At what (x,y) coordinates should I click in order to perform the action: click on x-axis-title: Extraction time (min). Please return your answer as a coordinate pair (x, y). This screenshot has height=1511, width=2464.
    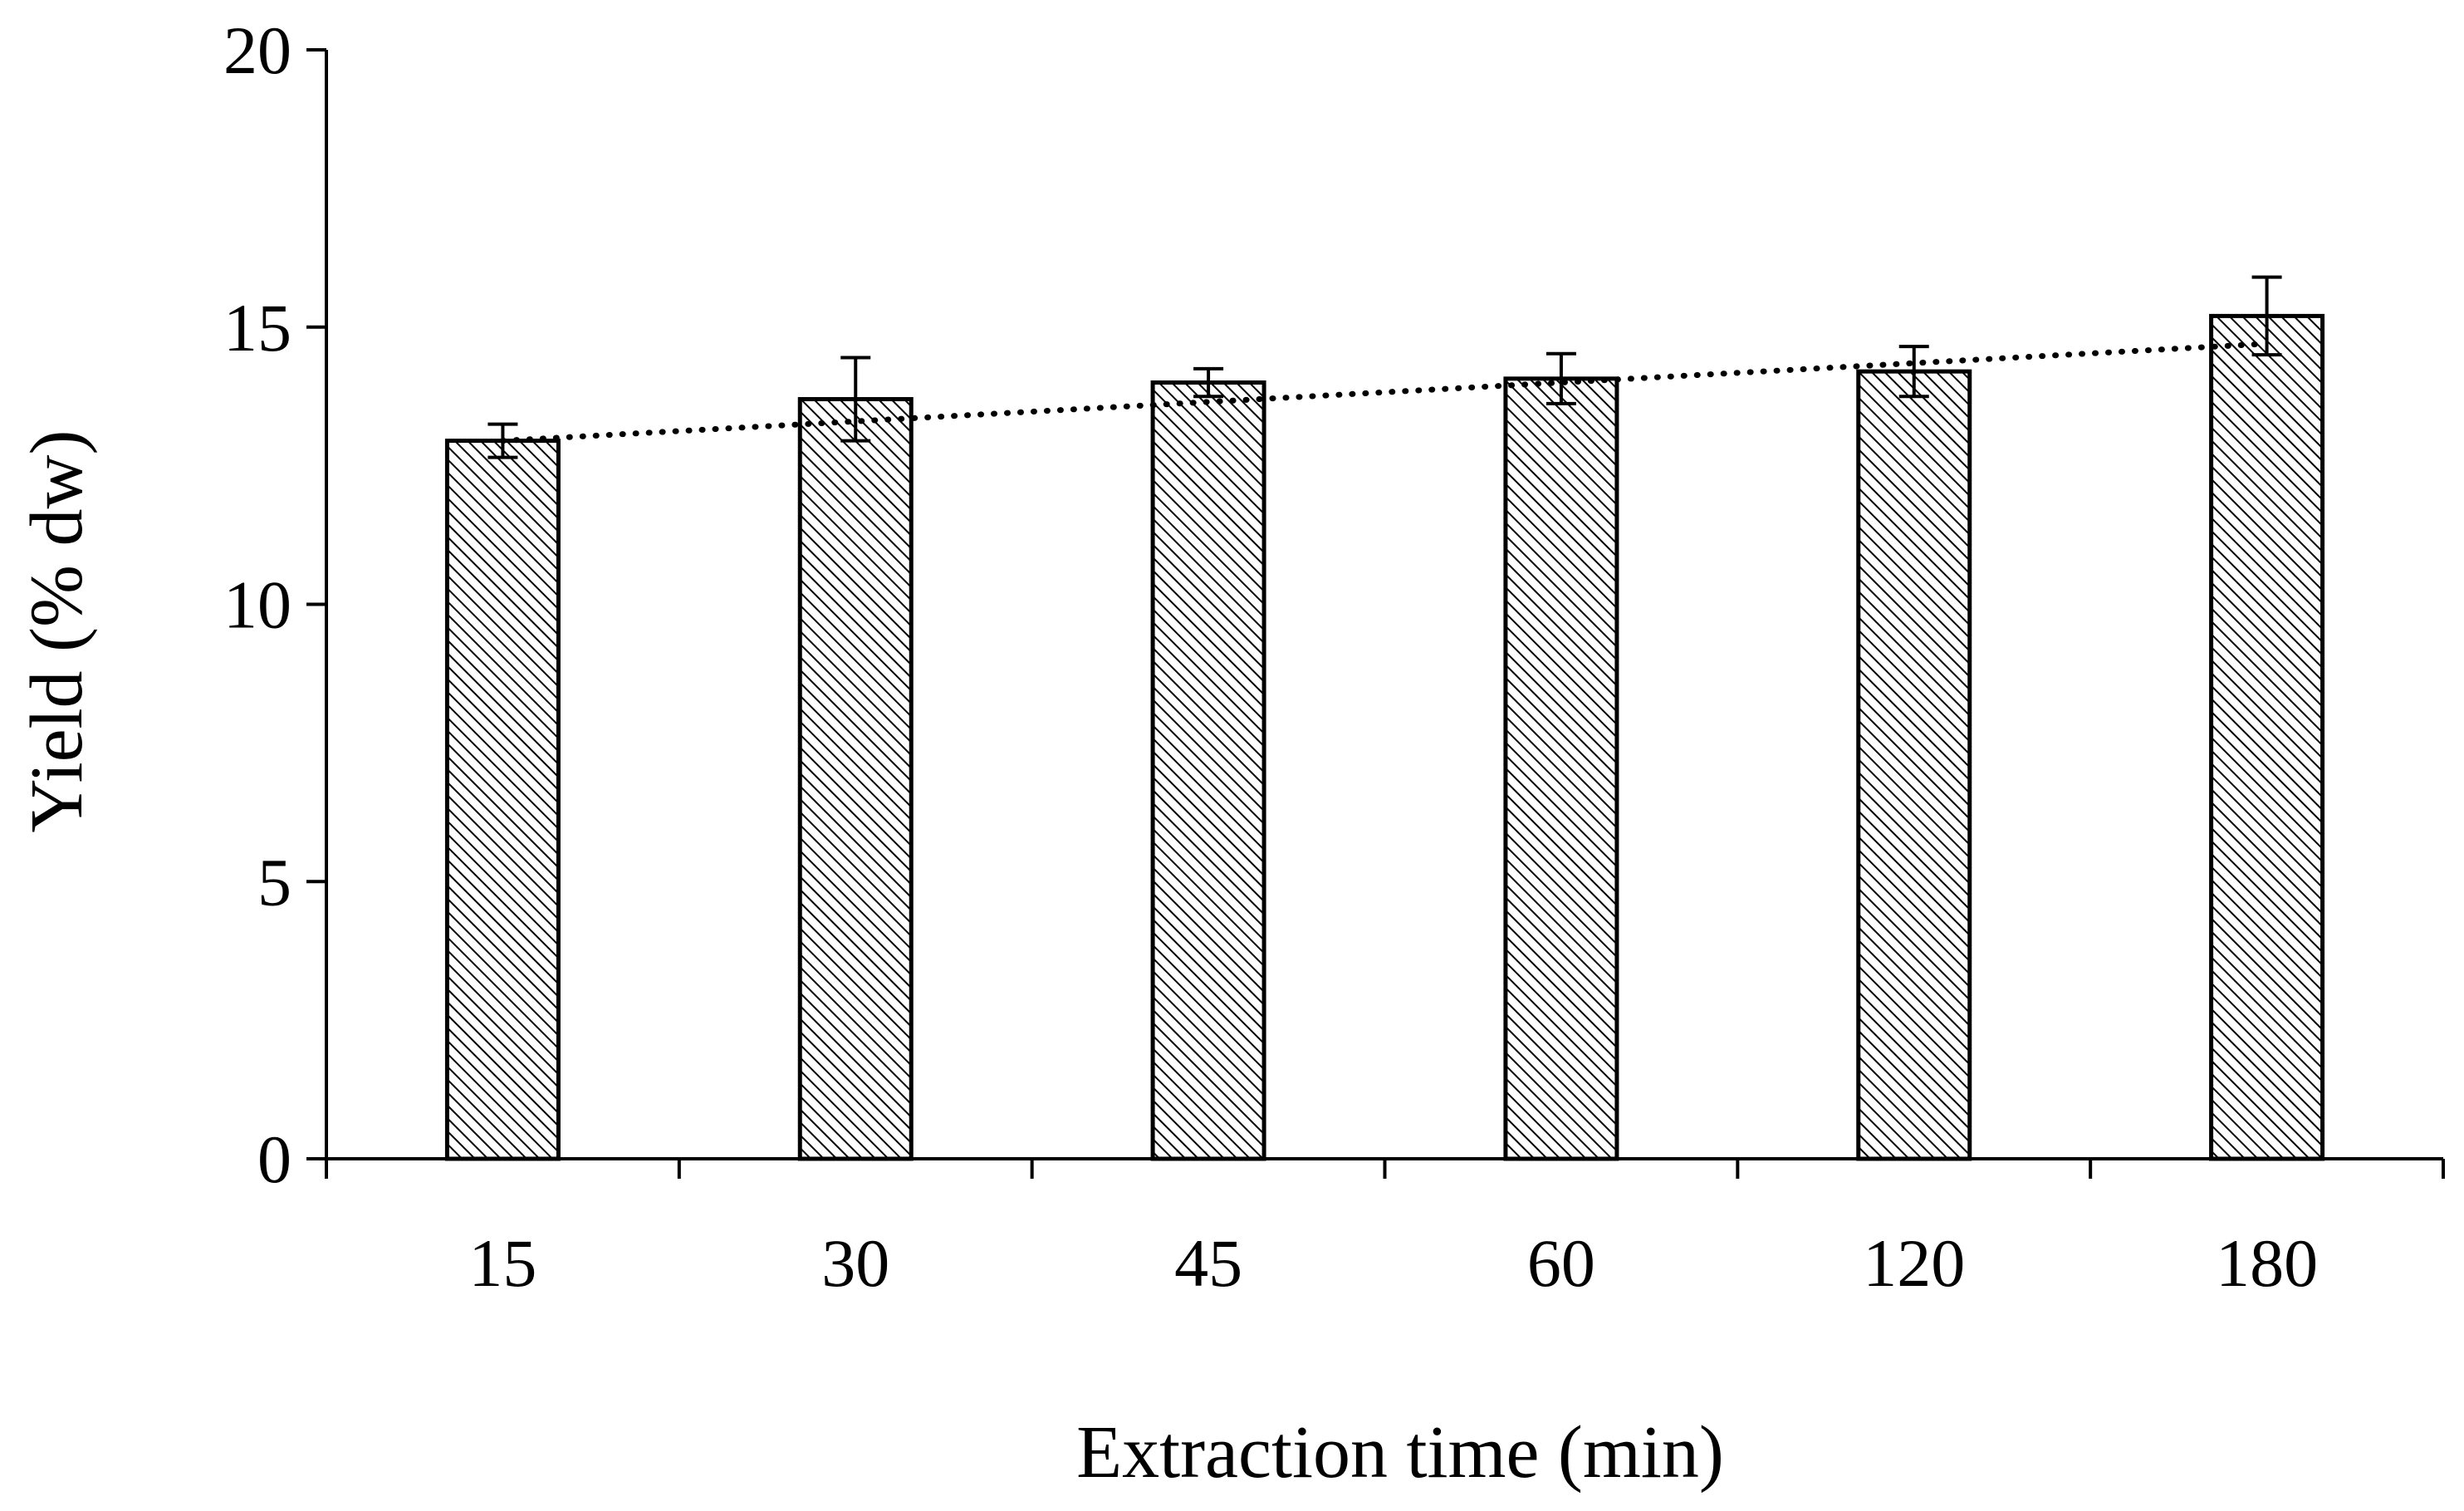
    Looking at the image, I should click on (1400, 1453).